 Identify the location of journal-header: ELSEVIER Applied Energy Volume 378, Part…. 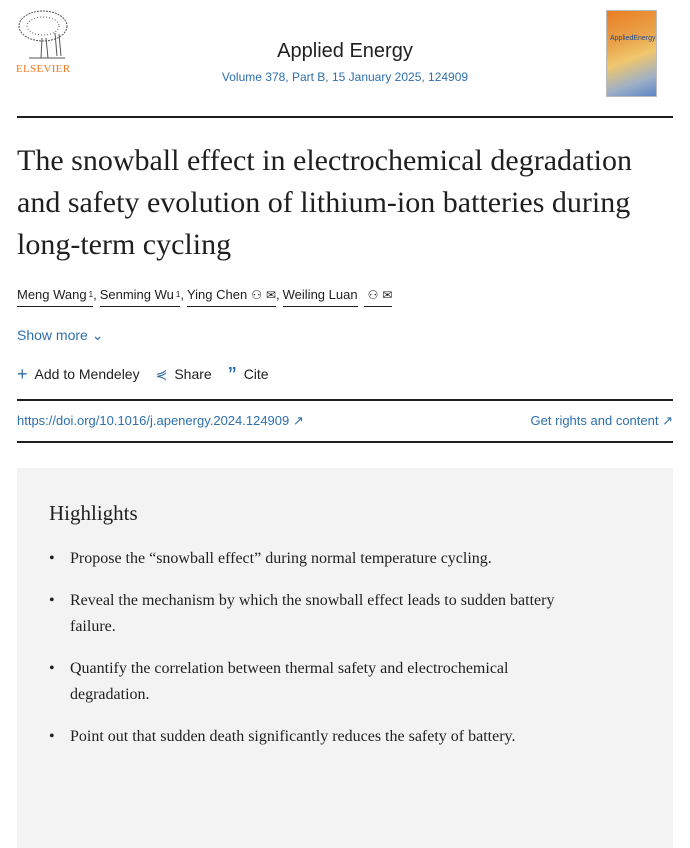
(345, 58).